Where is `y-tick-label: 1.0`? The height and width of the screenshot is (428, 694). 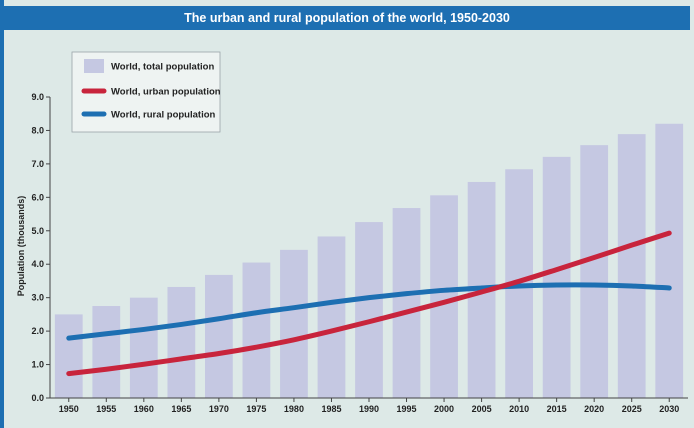
y-tick-label: 1.0 is located at coordinates (37, 365).